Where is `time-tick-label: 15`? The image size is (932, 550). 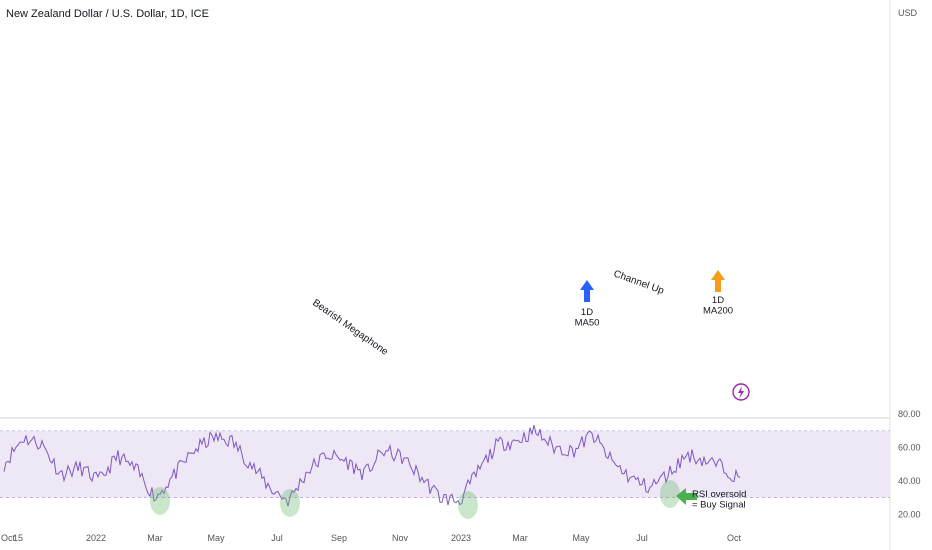 time-tick-label: 15 is located at coordinates (18, 538).